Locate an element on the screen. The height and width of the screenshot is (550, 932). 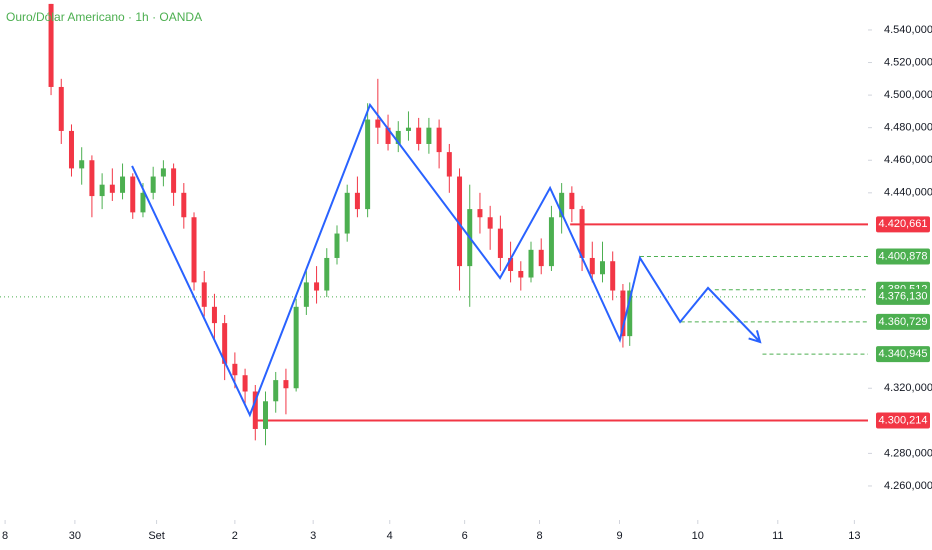
x-tick-label: Set is located at coordinates (156, 536).